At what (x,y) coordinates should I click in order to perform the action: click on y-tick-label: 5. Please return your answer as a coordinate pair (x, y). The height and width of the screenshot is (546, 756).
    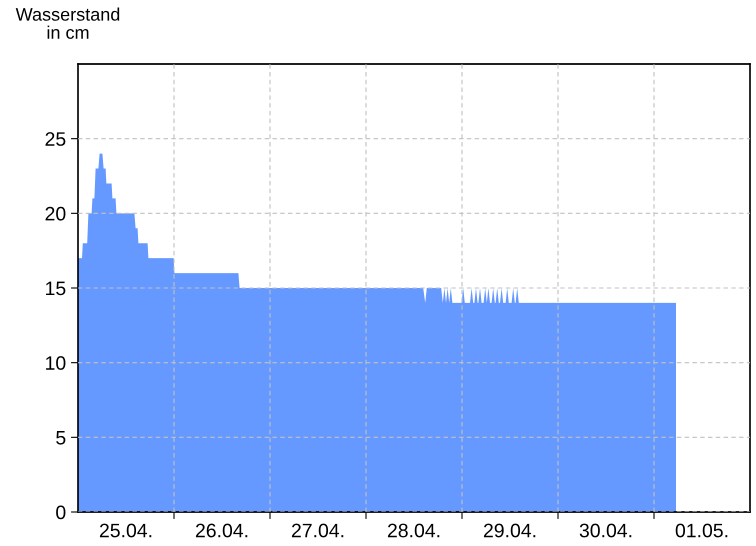
    Looking at the image, I should click on (61, 438).